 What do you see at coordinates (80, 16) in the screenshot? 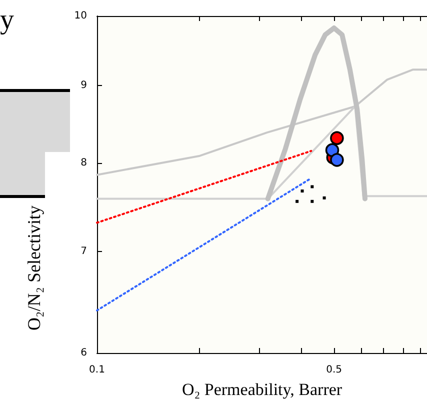
I see `y-tick-label: 10` at bounding box center [80, 16].